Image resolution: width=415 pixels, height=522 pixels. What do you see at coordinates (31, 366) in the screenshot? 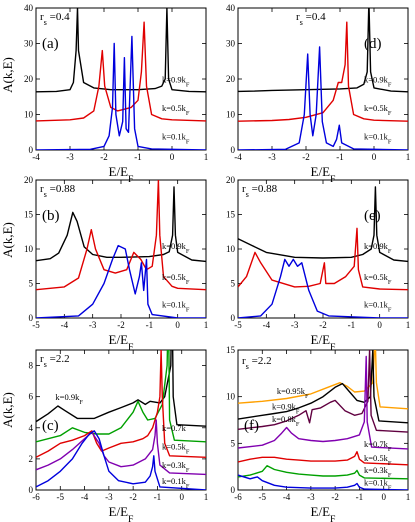
I see `y-tick-label: 8` at bounding box center [31, 366].